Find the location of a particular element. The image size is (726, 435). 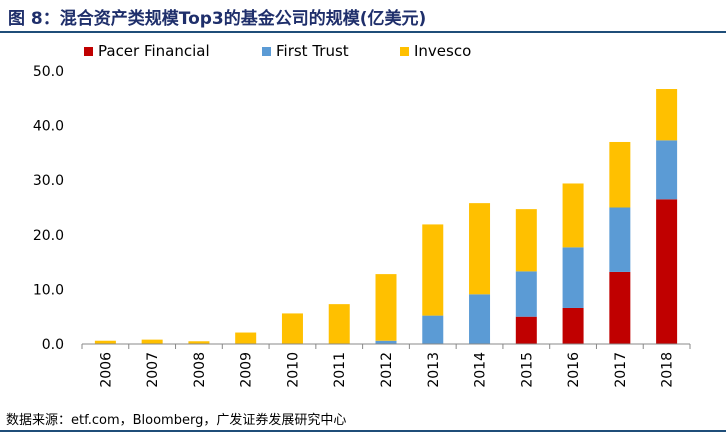

x-tick-label: 2008 is located at coordinates (200, 370).